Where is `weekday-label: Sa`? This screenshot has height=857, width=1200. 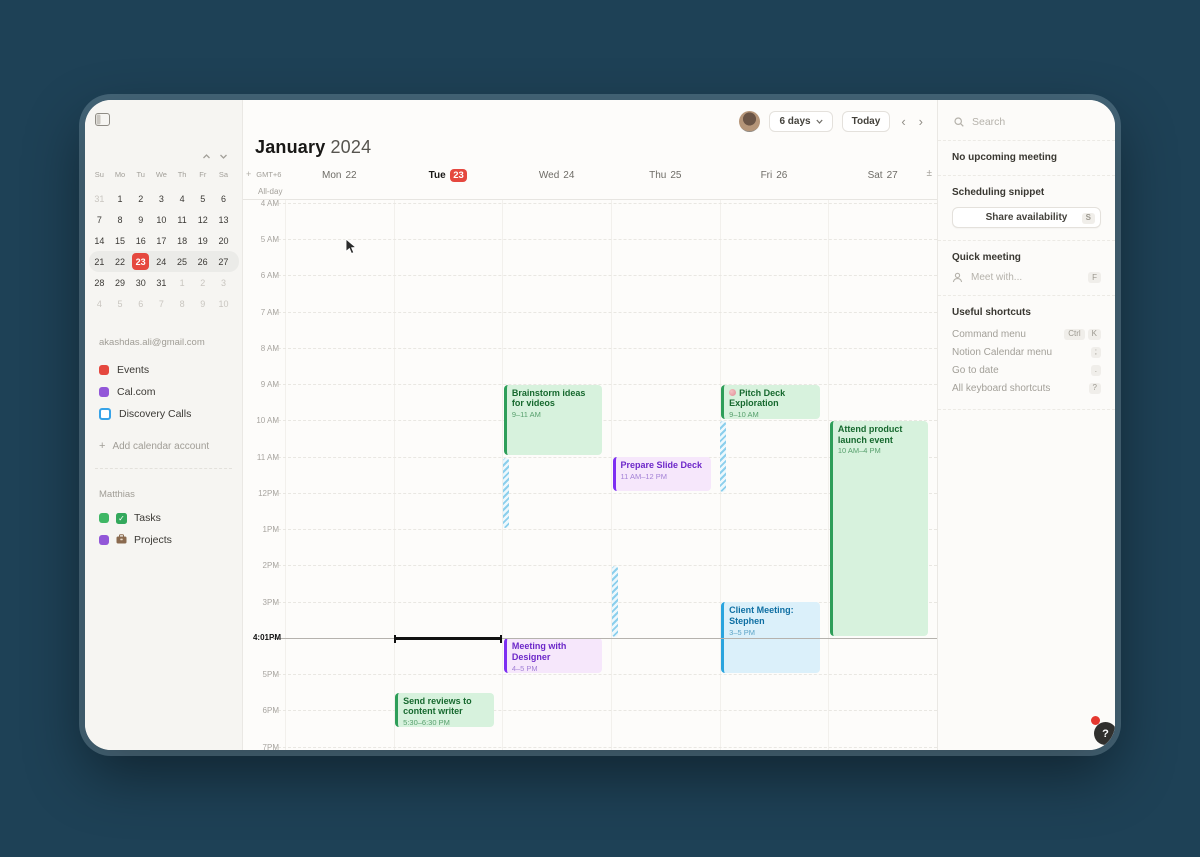 weekday-label: Sa is located at coordinates (223, 174).